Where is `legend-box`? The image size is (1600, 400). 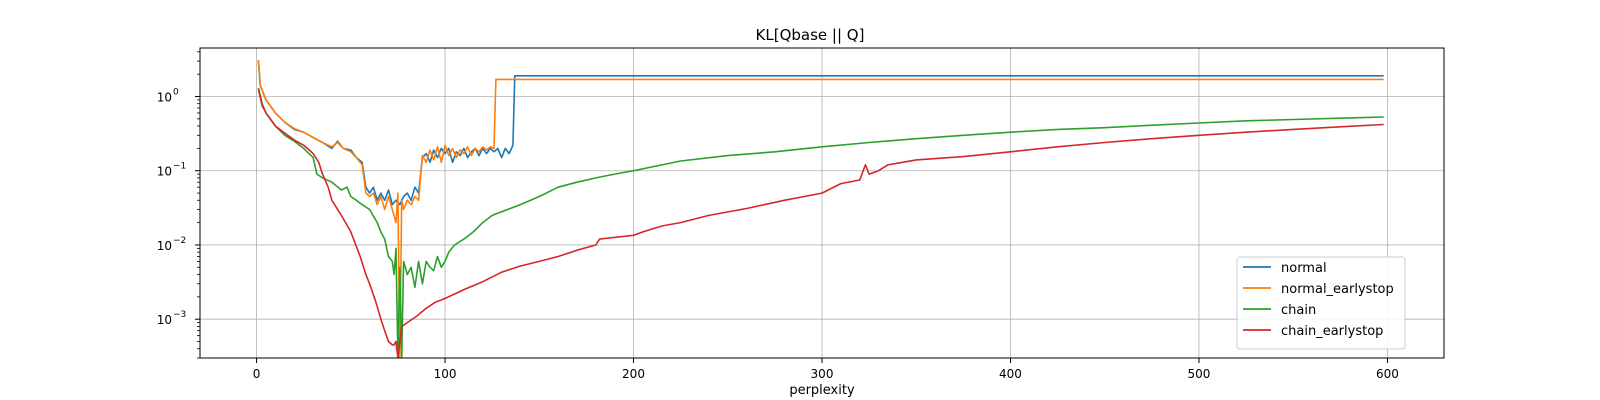
legend-box is located at coordinates (1321, 303).